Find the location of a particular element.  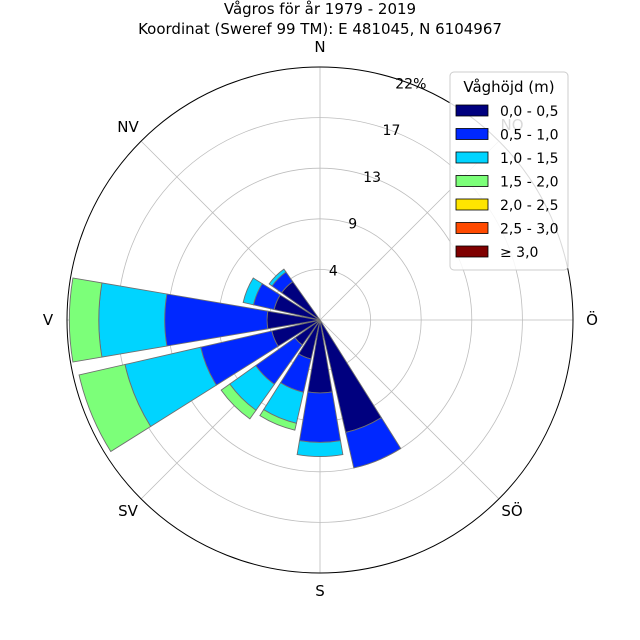

radial-tick-3: 17 is located at coordinates (392, 131).